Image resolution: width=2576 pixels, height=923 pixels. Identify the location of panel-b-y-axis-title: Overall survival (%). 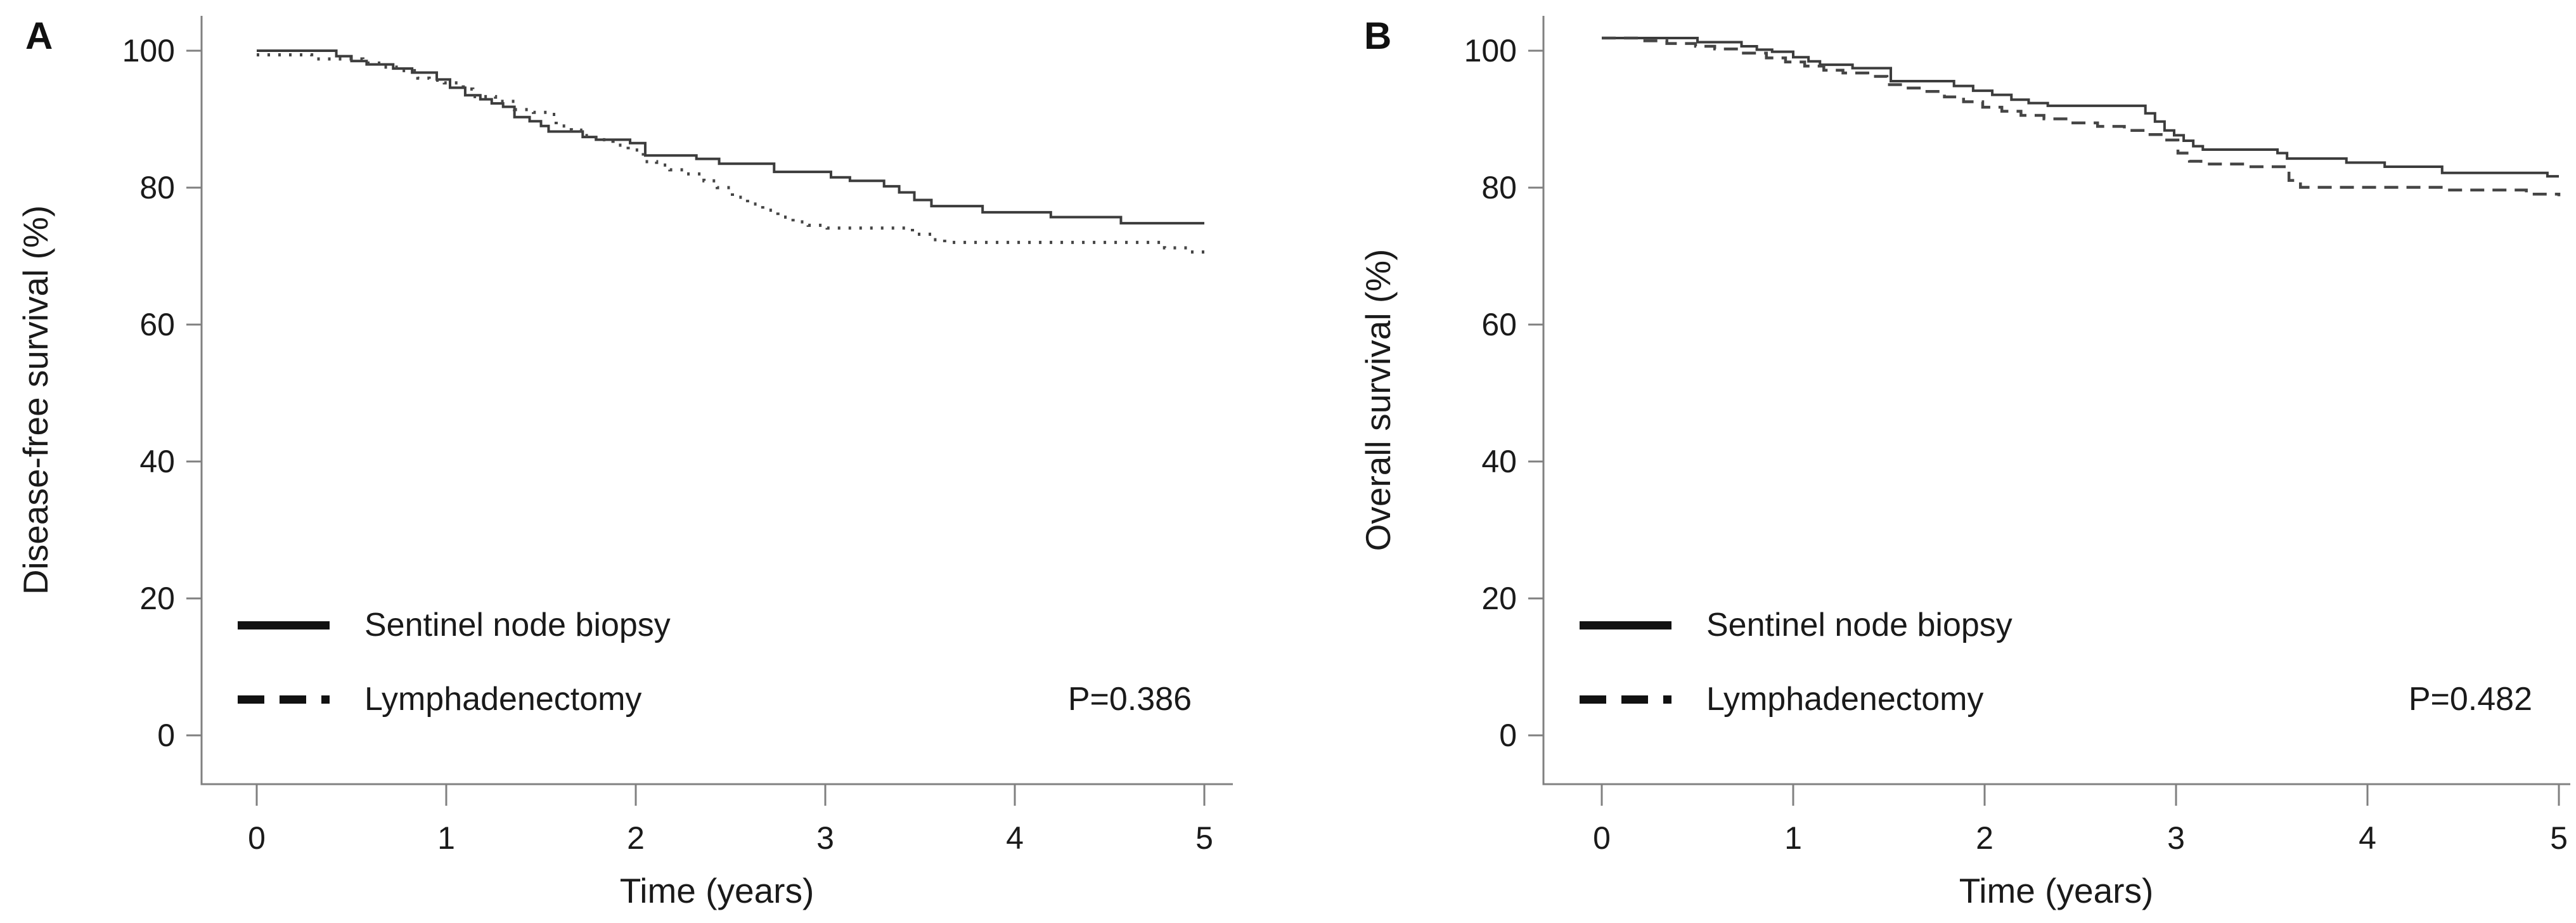
(1378, 400).